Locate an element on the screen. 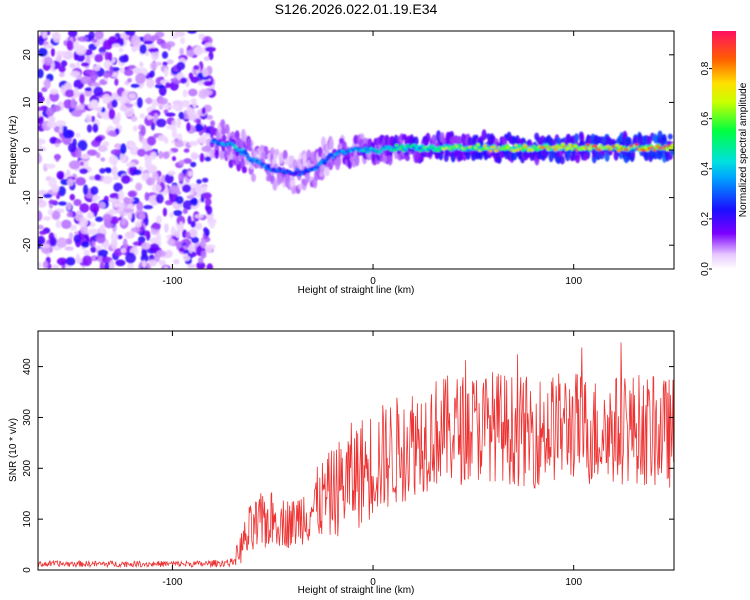 This screenshot has height=600, width=750. snr-x-axis-label: Height of straight line (km) is located at coordinates (356, 590).